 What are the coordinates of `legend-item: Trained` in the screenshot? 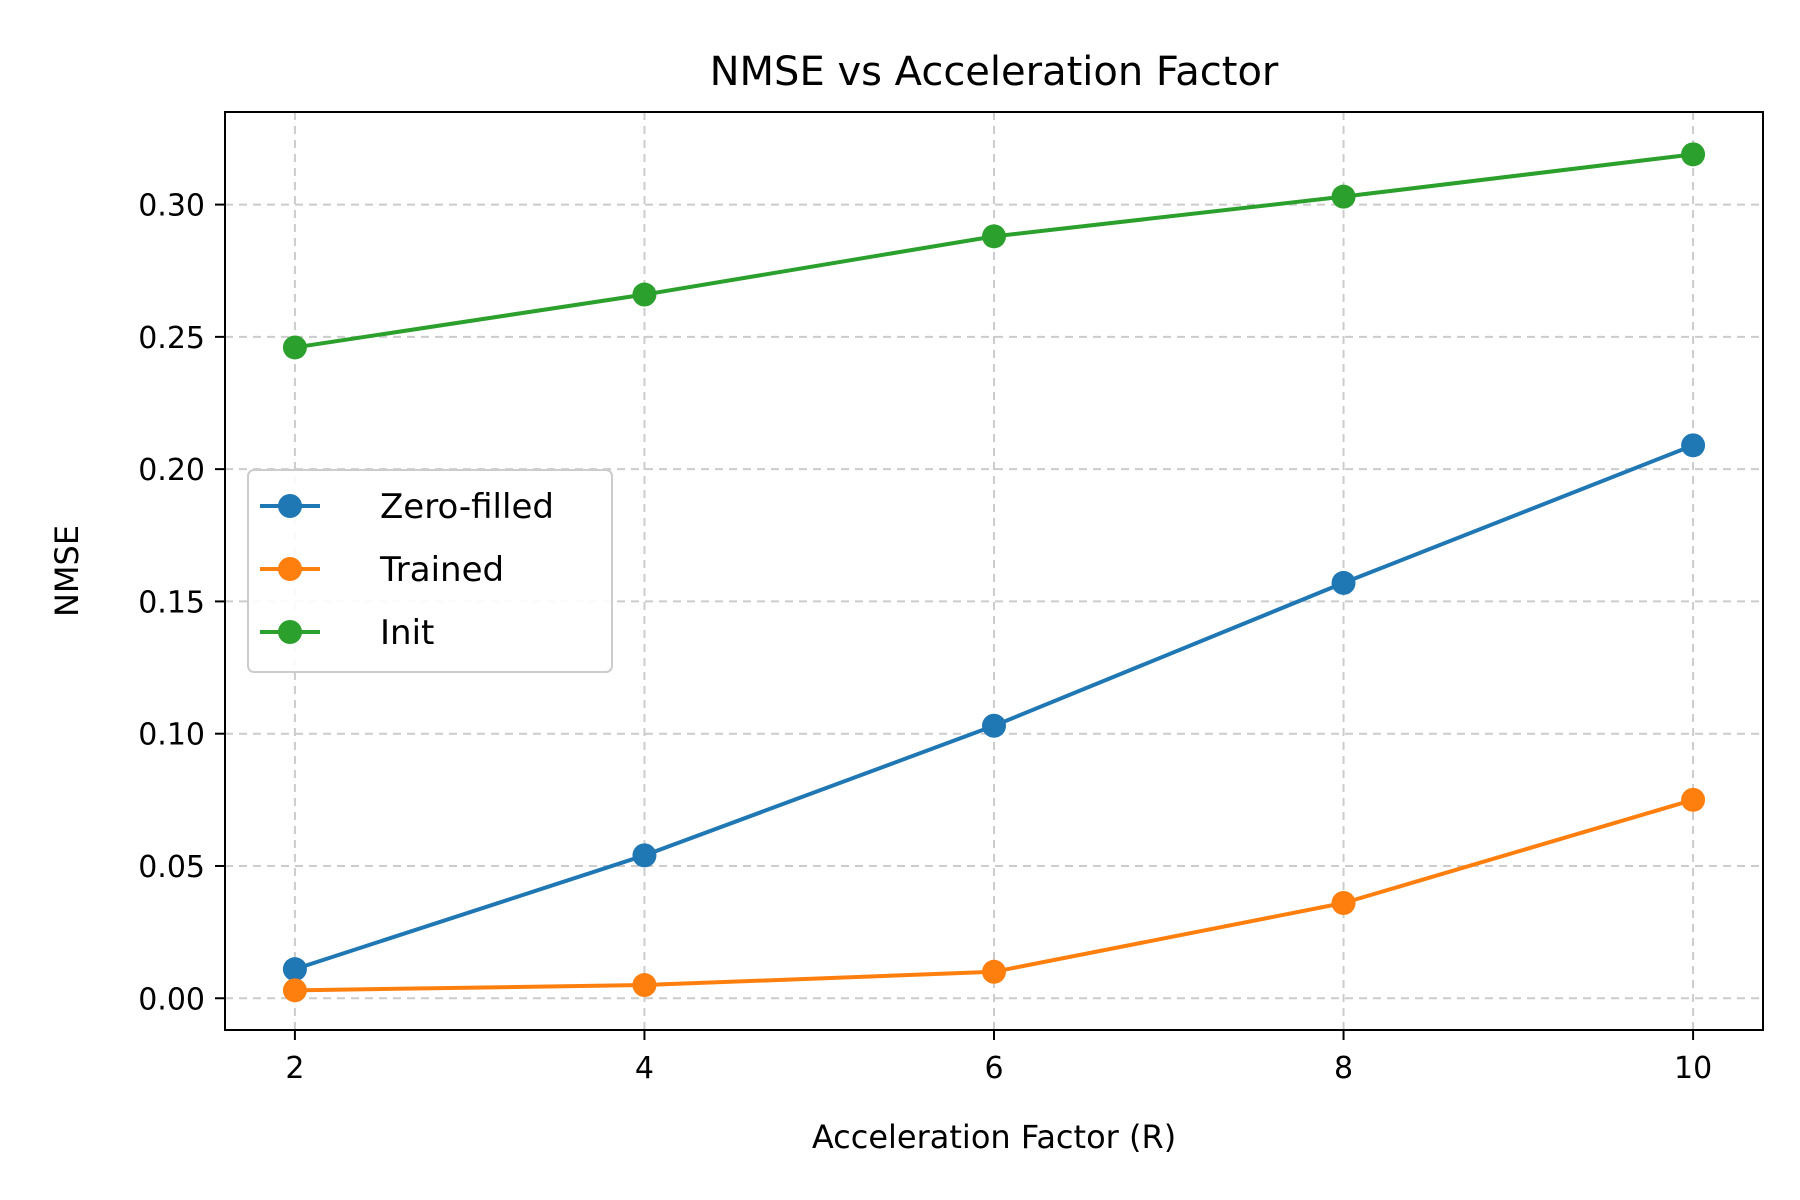 It's located at (382, 570).